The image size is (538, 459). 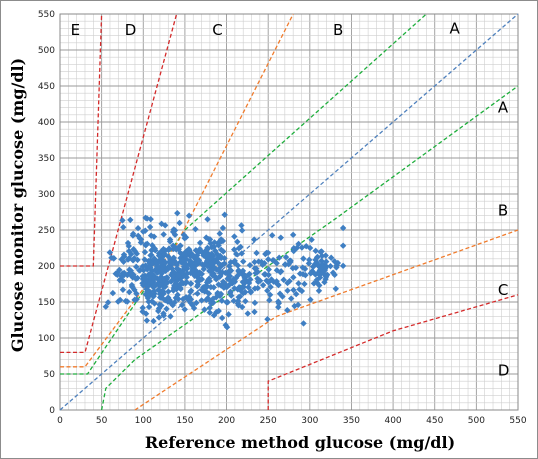 I want to click on boundary-line-D-upper, so click(x=81, y=140).